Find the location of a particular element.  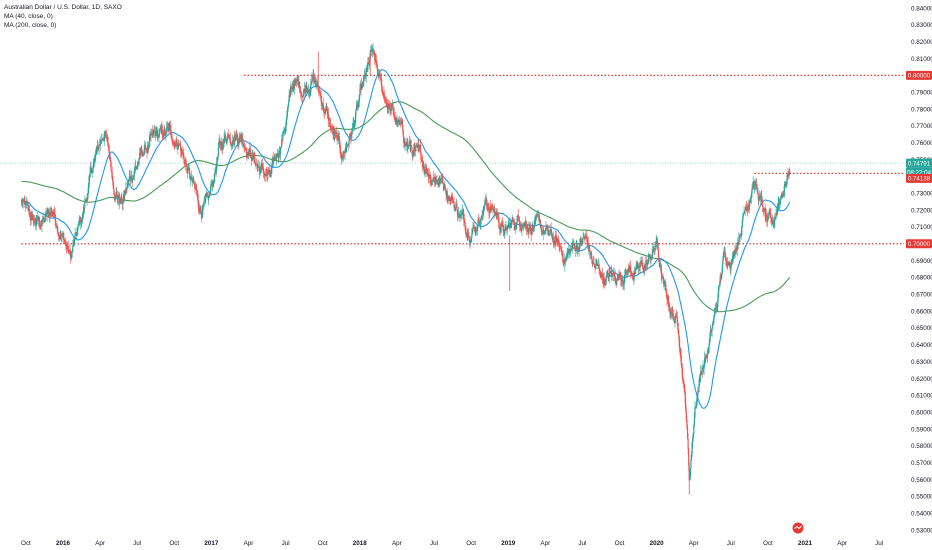

price-tick-label: 0.53000 is located at coordinates (921, 530).